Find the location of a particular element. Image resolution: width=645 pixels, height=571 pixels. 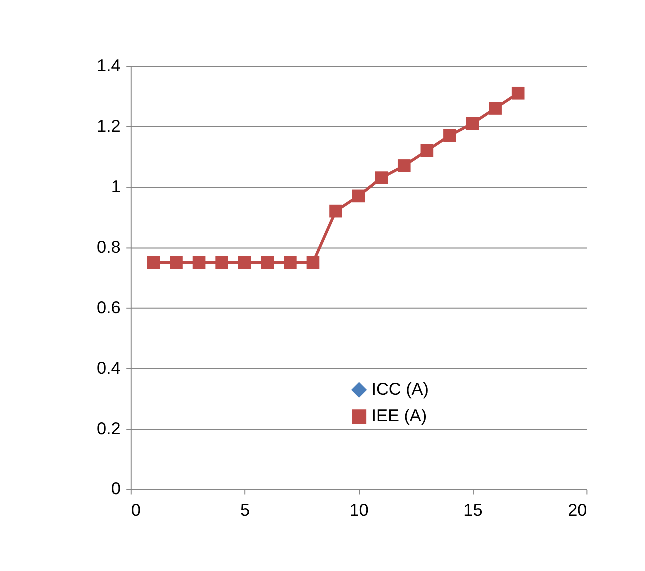

y-tick-label: 1.4 is located at coordinates (109, 65).